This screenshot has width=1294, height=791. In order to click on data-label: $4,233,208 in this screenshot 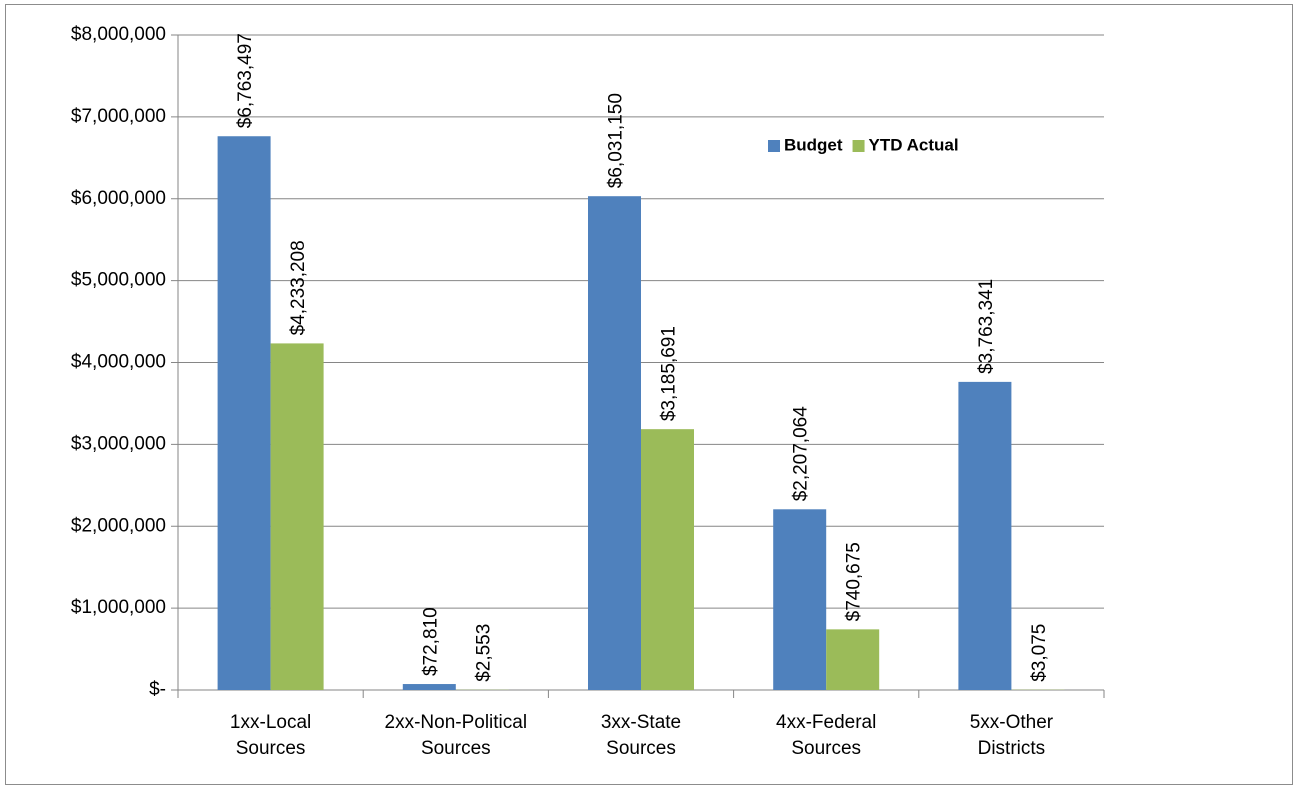, I will do `click(298, 287)`.